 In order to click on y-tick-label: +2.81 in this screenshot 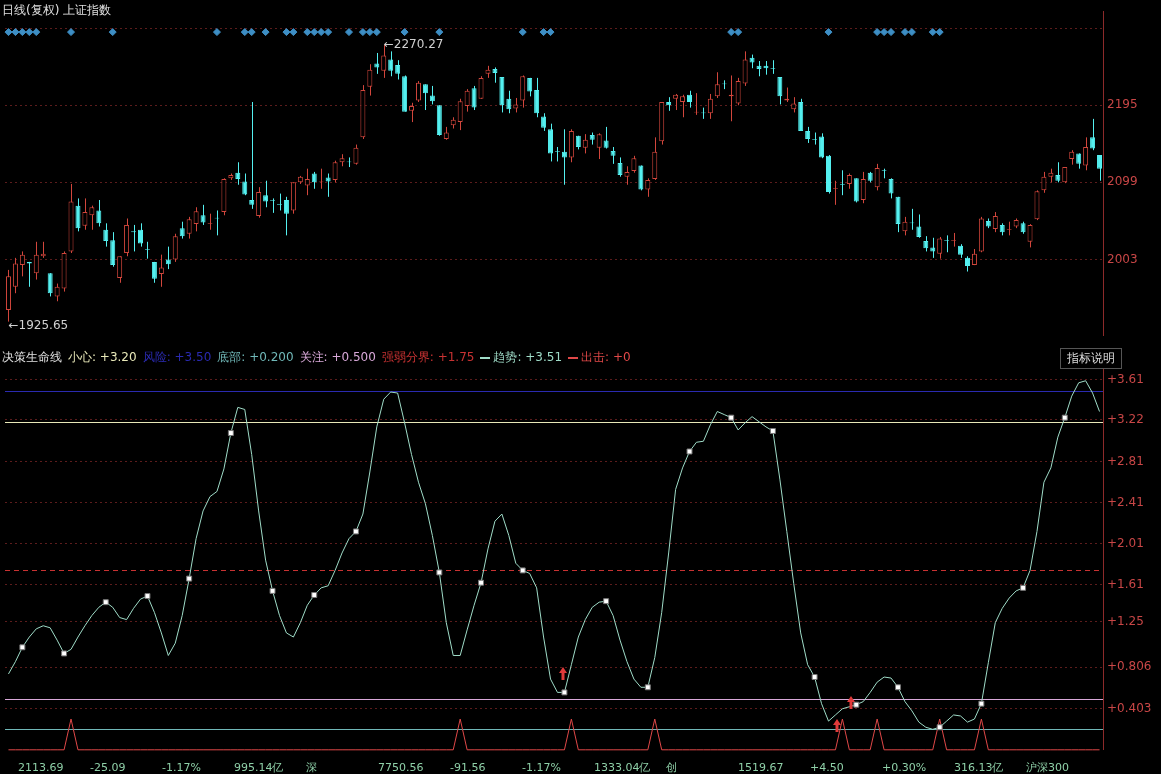, I will do `click(1125, 460)`.